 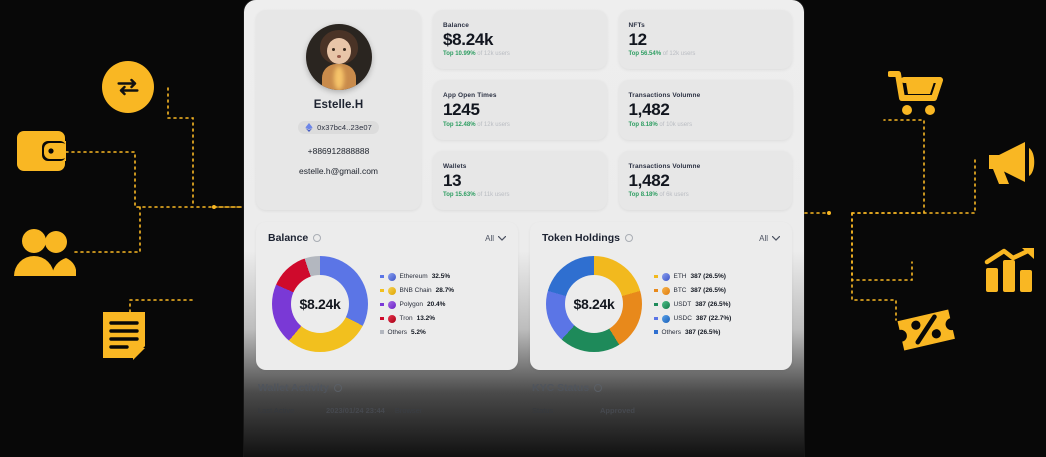 I want to click on legend-item: USDT 387 (26.5%), so click(x=717, y=304).